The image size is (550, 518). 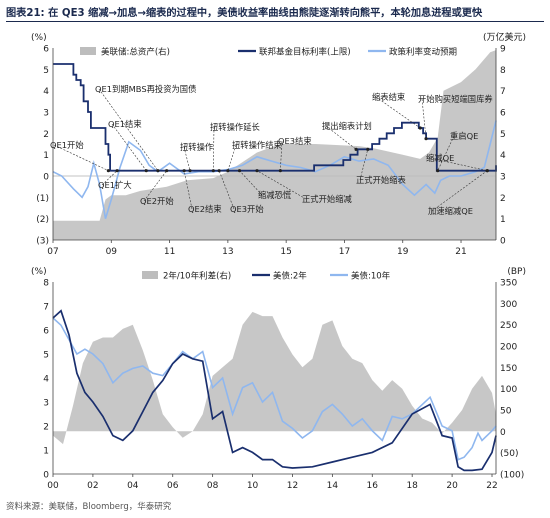 I want to click on y-right-tick-label: 350, so click(x=508, y=284).